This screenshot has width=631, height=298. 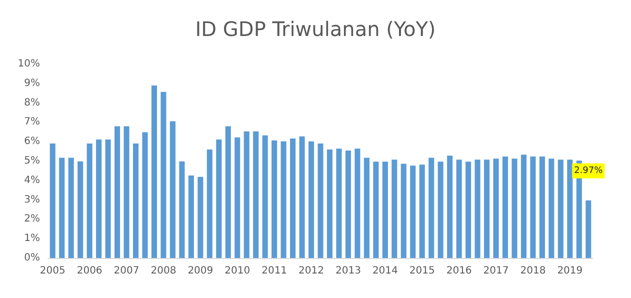 What do you see at coordinates (589, 171) in the screenshot?
I see `data-label: 2.97%` at bounding box center [589, 171].